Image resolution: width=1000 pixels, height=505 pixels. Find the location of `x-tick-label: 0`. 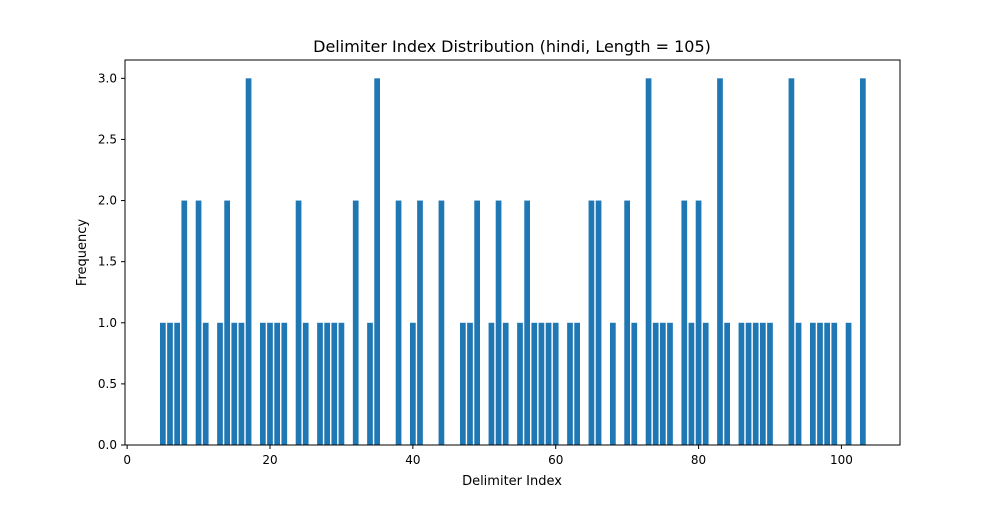

x-tick-label: 0 is located at coordinates (127, 460).